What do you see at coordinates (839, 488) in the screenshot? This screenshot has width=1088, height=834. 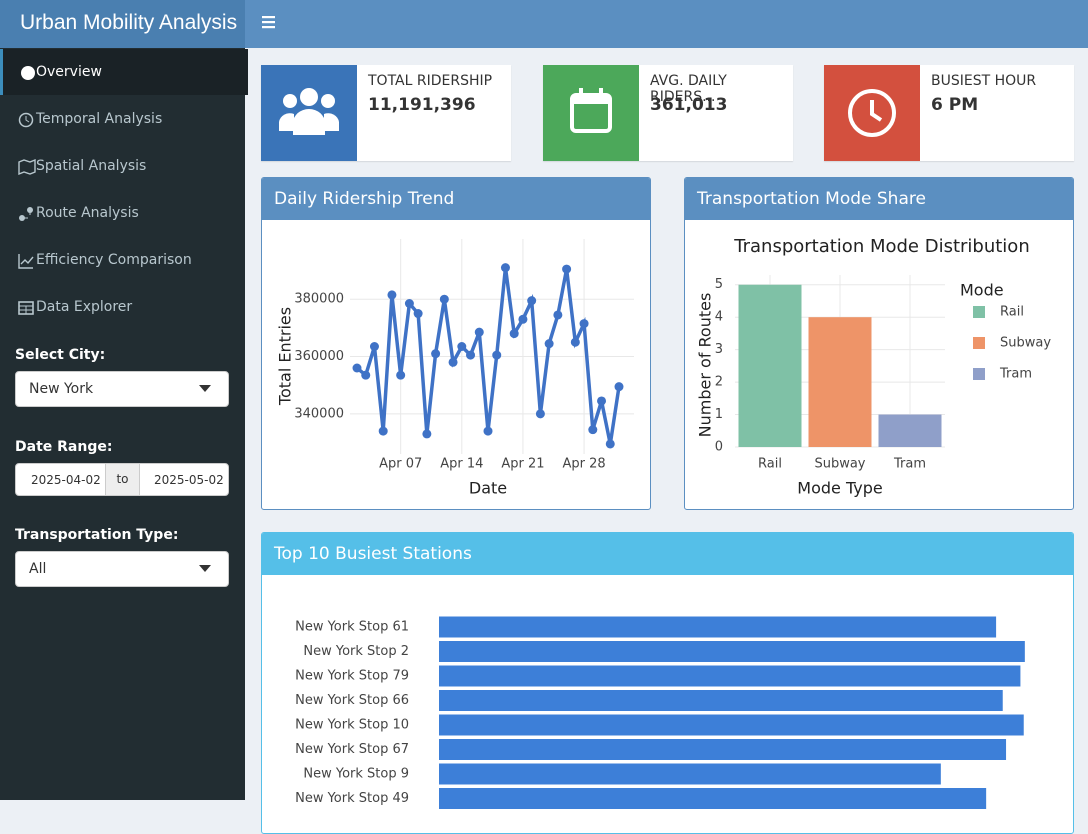 I see `x-axis-title: Mode Type` at bounding box center [839, 488].